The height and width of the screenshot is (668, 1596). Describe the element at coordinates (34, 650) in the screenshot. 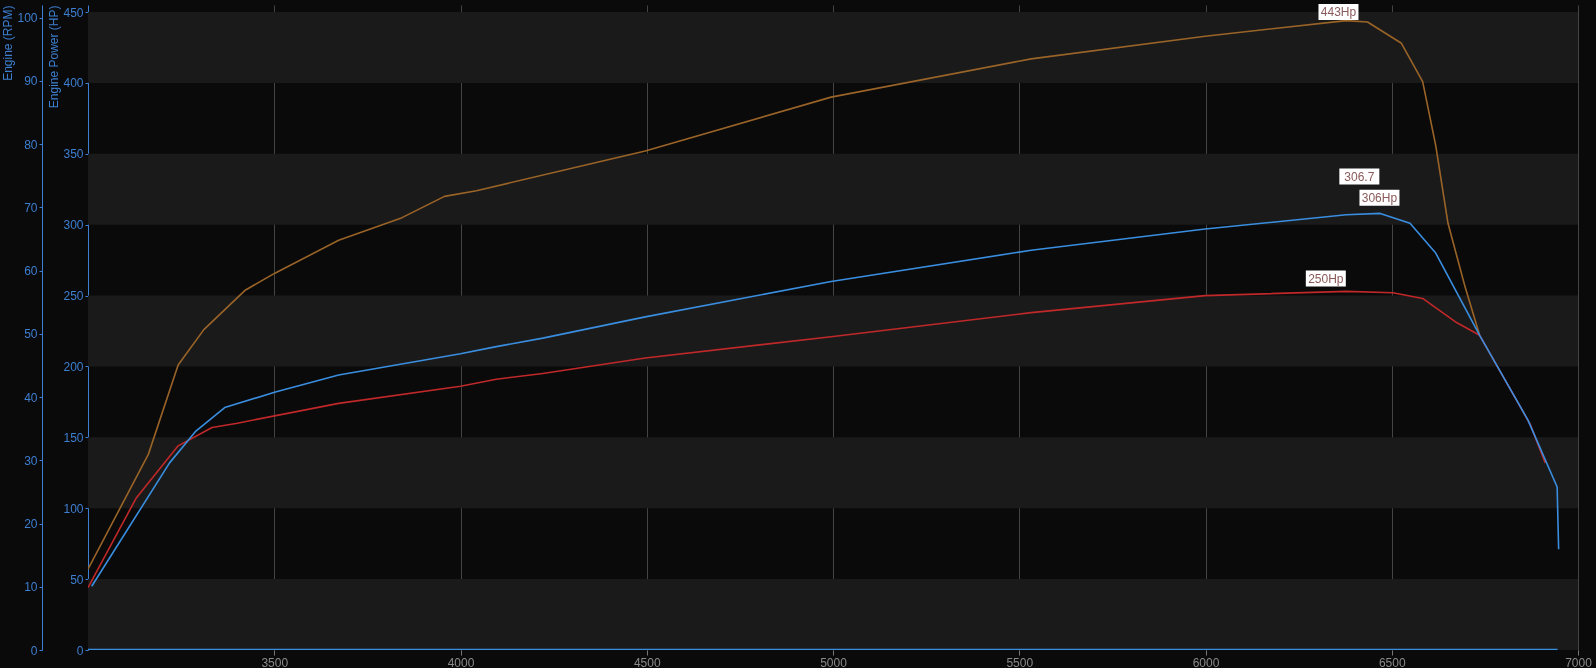

I see `y2-tick-label: 0` at that location.